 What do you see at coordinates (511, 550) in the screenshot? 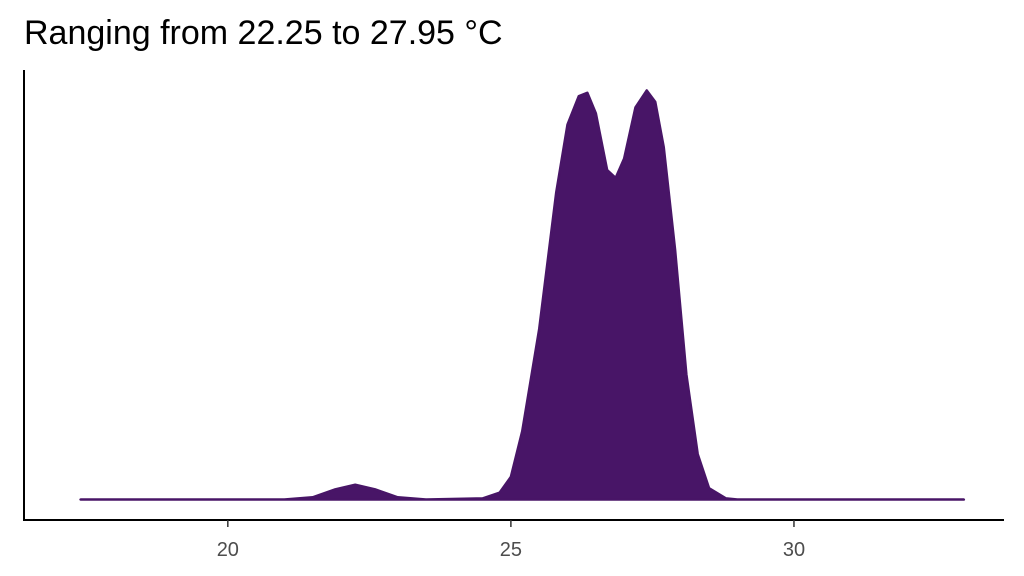
I see `x-tick-label: 25` at bounding box center [511, 550].